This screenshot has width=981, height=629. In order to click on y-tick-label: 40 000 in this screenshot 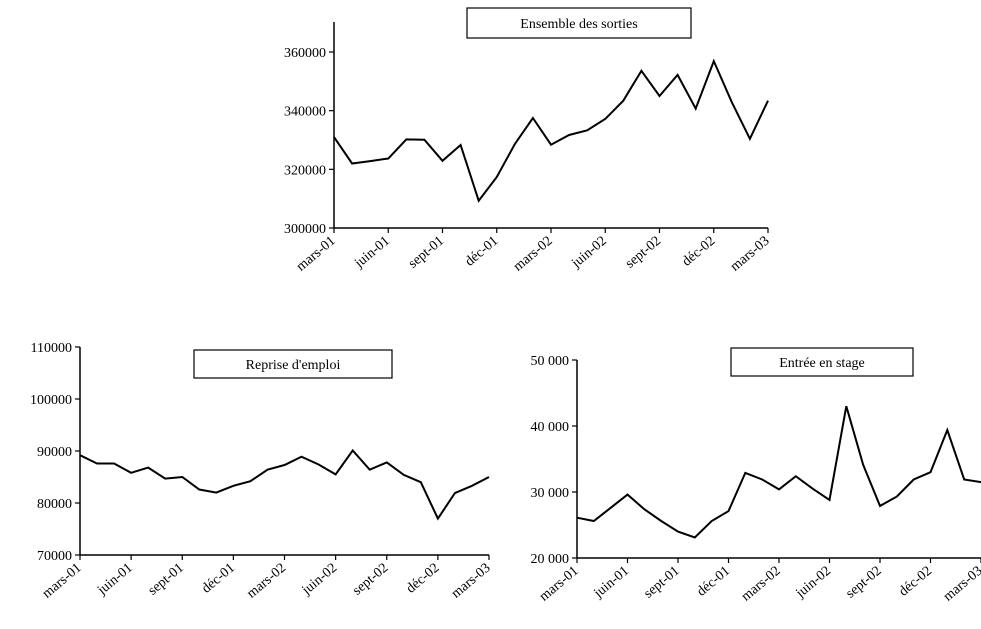, I will do `click(550, 427)`.